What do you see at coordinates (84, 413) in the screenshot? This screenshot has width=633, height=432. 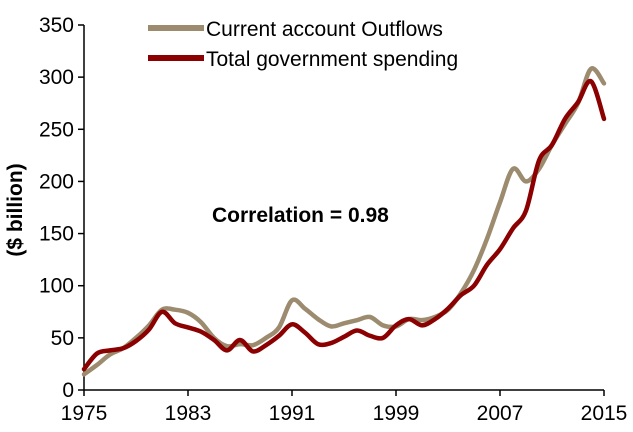 I see `x-tick-label: 1975` at bounding box center [84, 413].